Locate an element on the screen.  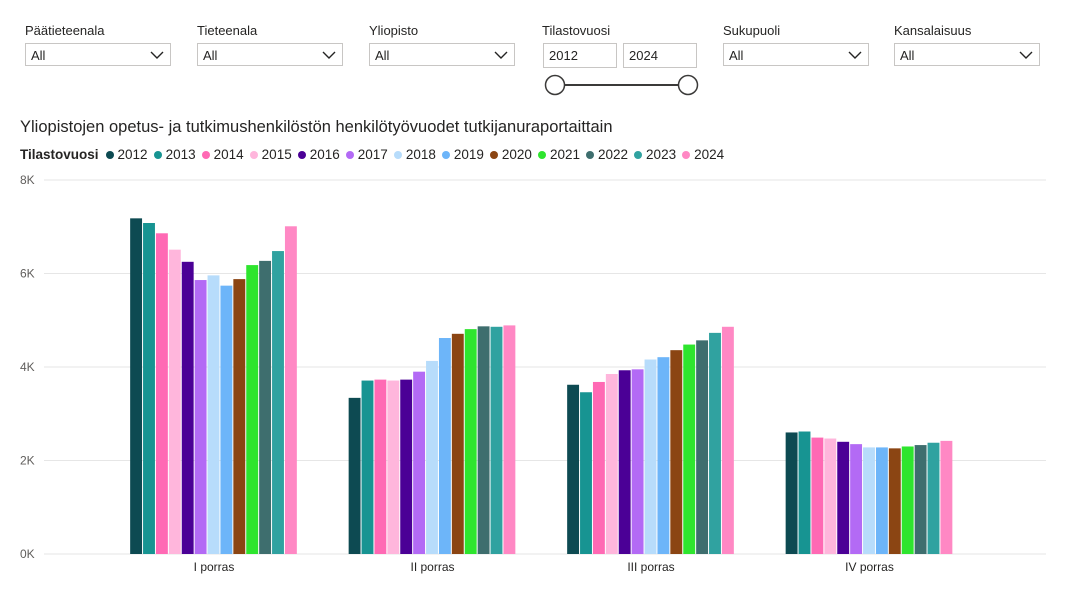
filter-sukupuoli: Sukupuoli All is located at coordinates (796, 44).